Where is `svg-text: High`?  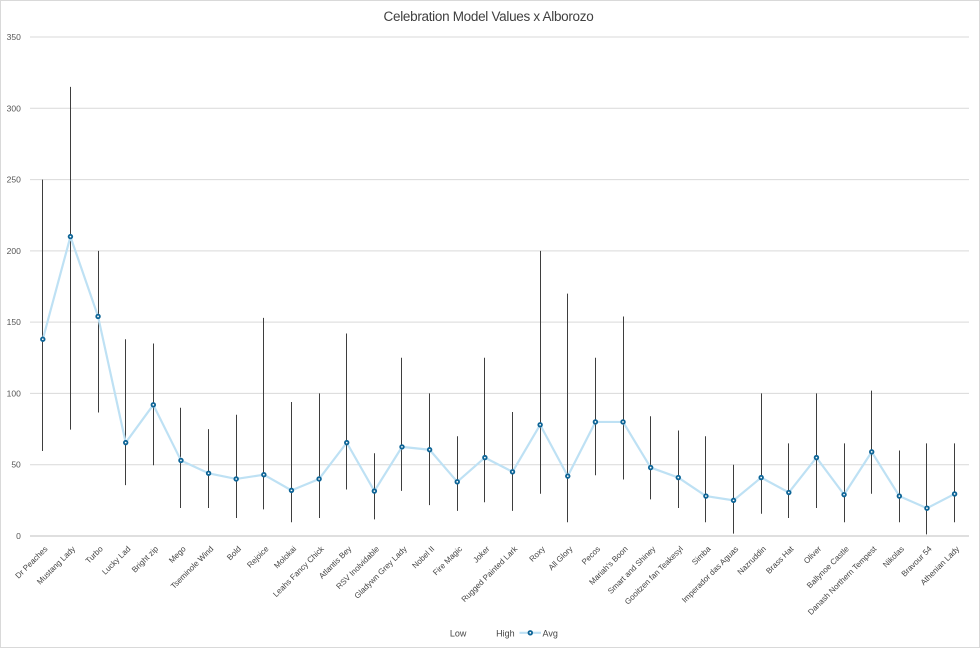 svg-text: High is located at coordinates (505, 633).